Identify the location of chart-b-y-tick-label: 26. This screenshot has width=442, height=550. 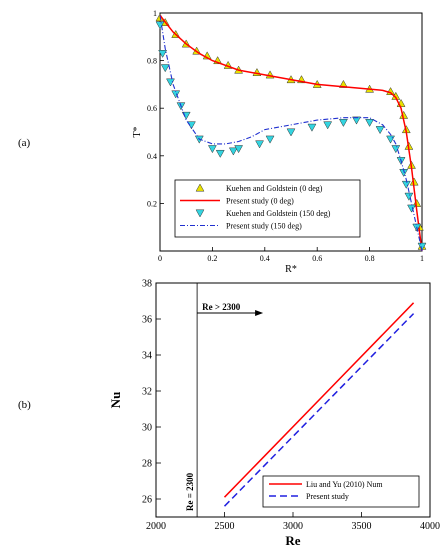
(147, 500).